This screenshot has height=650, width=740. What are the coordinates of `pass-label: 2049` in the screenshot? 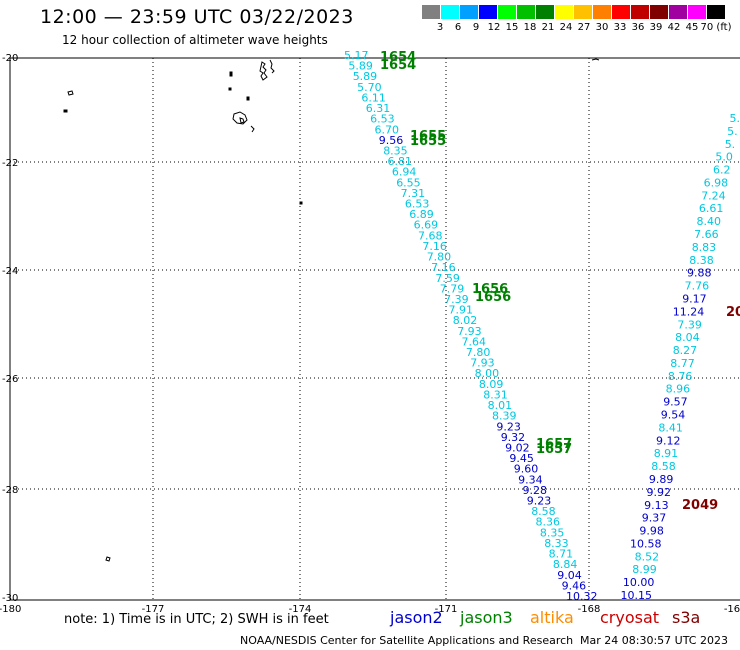 It's located at (700, 505).